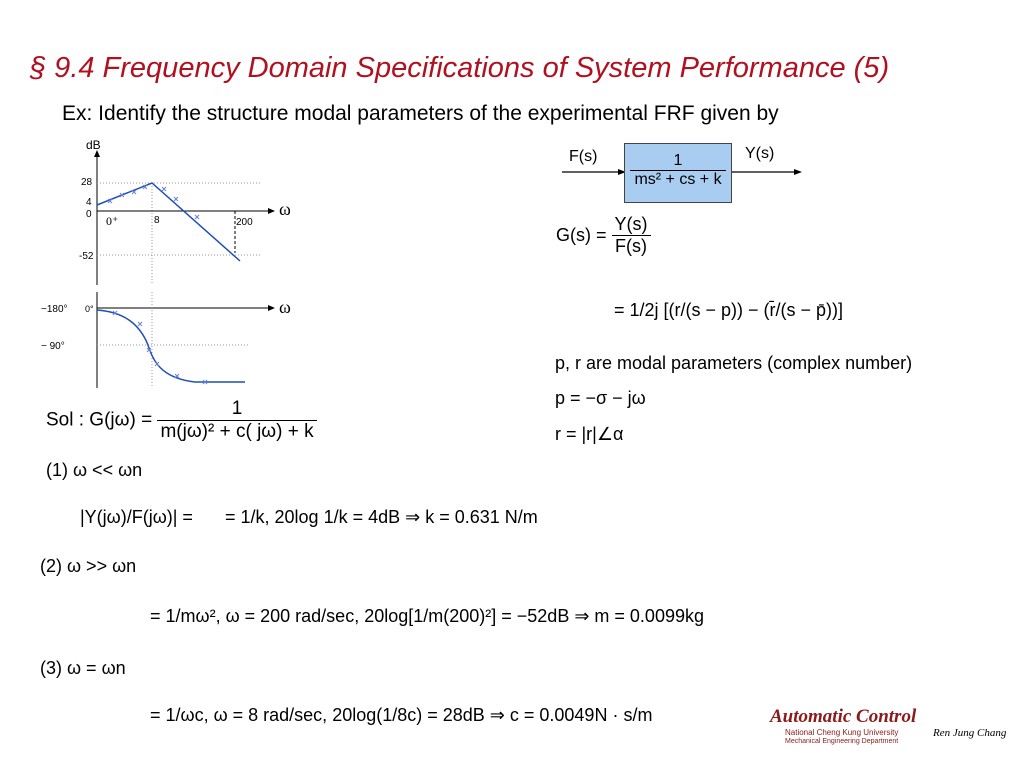 The width and height of the screenshot is (1024, 768). What do you see at coordinates (83, 668) in the screenshot?
I see `case3-label: (3) ω = ωn` at bounding box center [83, 668].